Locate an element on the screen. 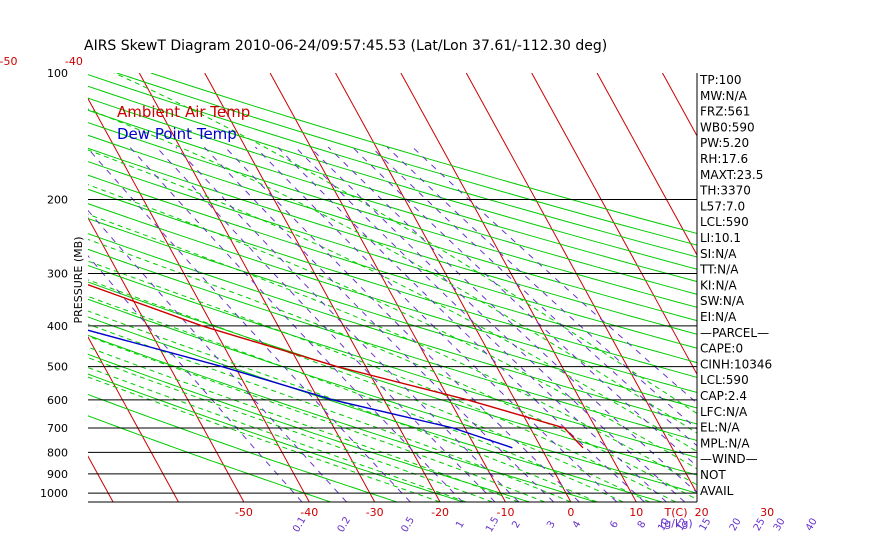 The height and width of the screenshot is (560, 870). index-item: KI:N/A is located at coordinates (718, 285).